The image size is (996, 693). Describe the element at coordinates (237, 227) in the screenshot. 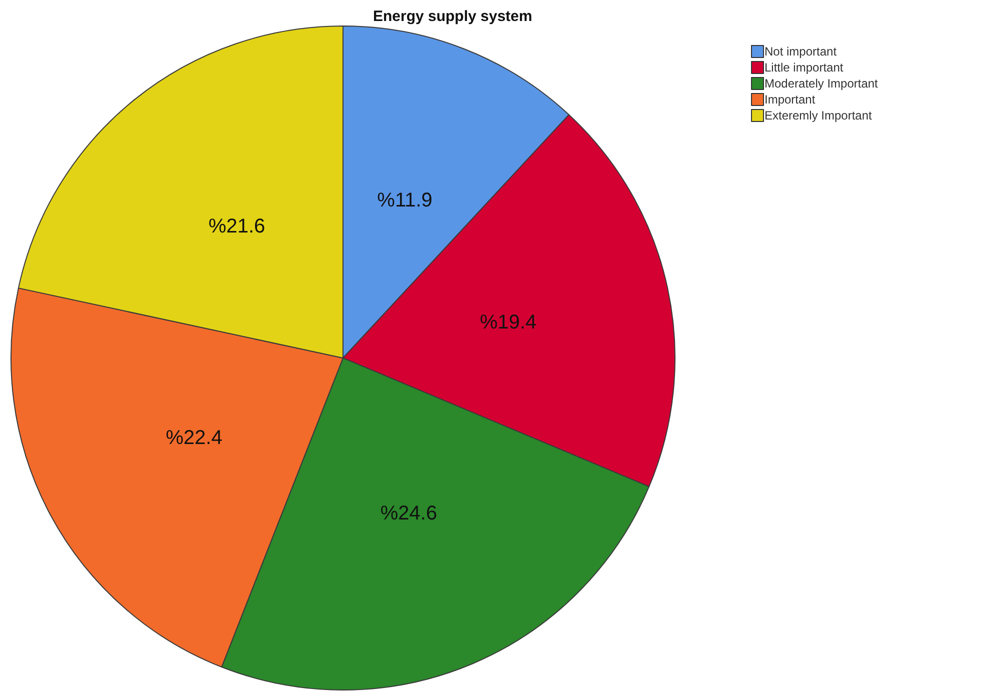

I see `data-label: %21.6` at that location.